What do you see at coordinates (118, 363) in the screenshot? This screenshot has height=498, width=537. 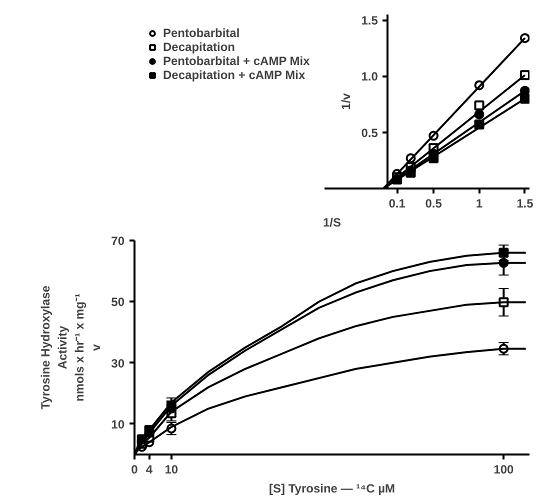 I see `y-tick-label: 30` at bounding box center [118, 363].